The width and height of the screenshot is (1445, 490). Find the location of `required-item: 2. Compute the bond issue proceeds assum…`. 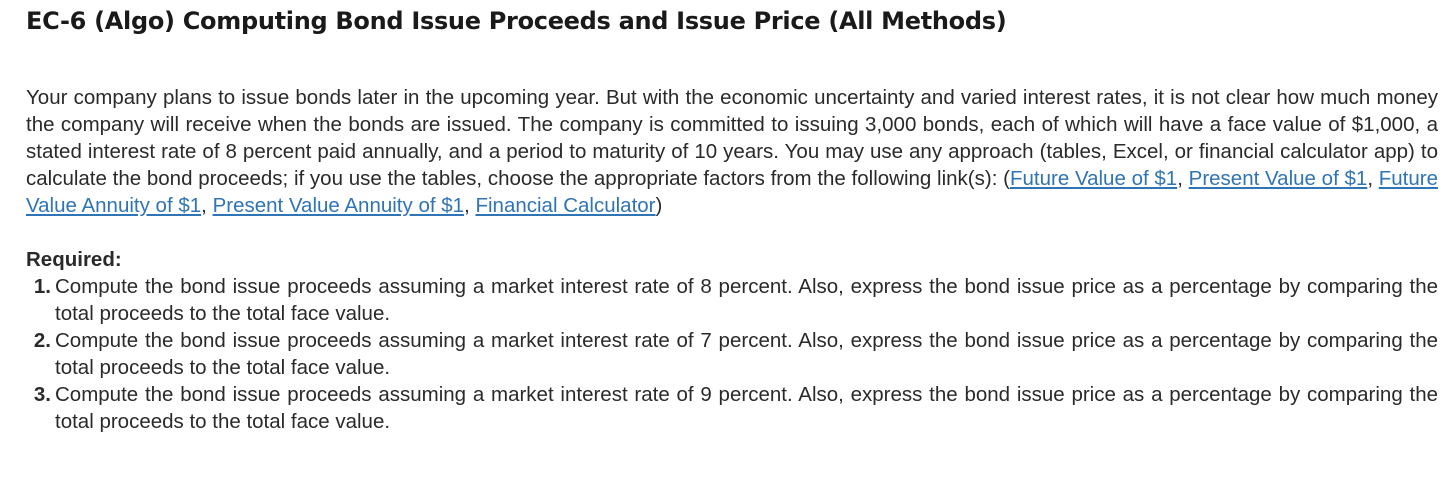

required-item: 2. Compute the bond issue proceeds assum… is located at coordinates (732, 354).